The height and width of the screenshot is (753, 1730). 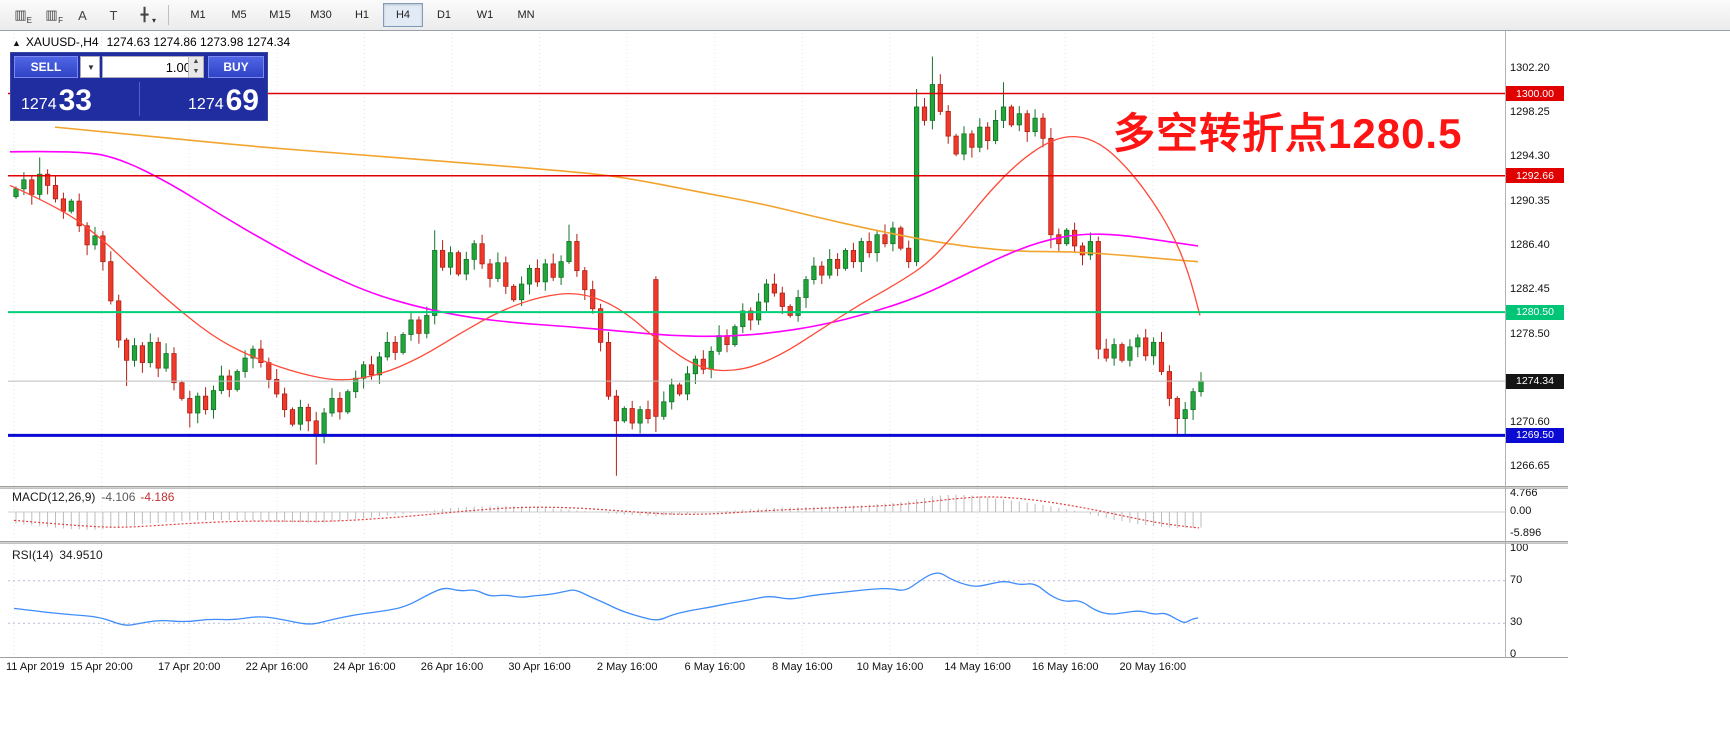 What do you see at coordinates (1530, 112) in the screenshot?
I see `price-axis-label: 1298.25` at bounding box center [1530, 112].